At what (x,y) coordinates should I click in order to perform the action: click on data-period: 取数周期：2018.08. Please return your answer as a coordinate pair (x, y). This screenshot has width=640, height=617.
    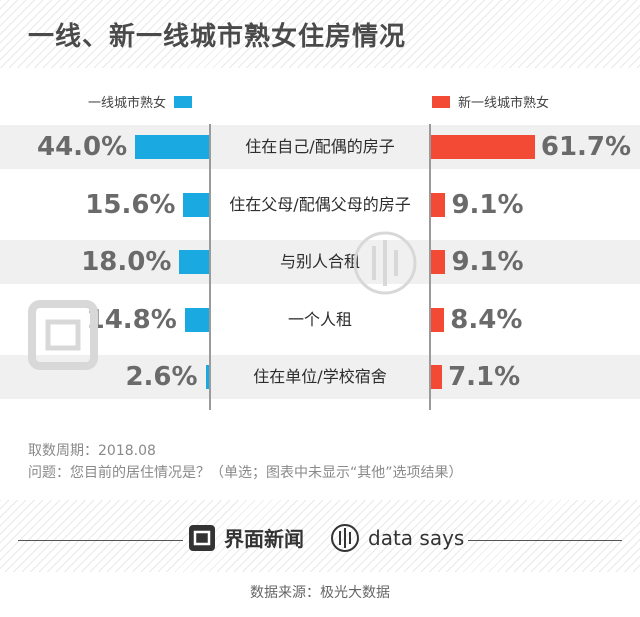
    Looking at the image, I should click on (92, 451).